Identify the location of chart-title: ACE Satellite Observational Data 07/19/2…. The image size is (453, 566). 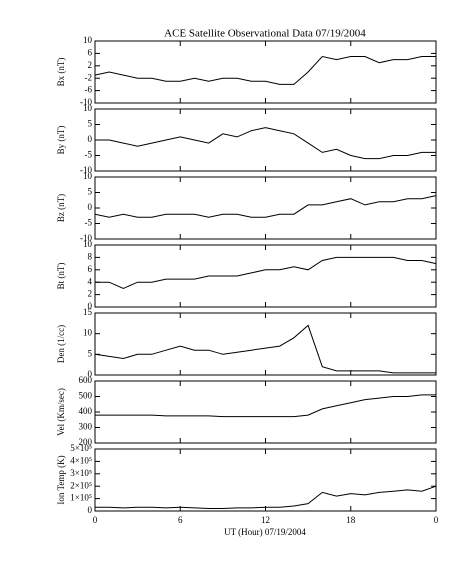
(265, 34).